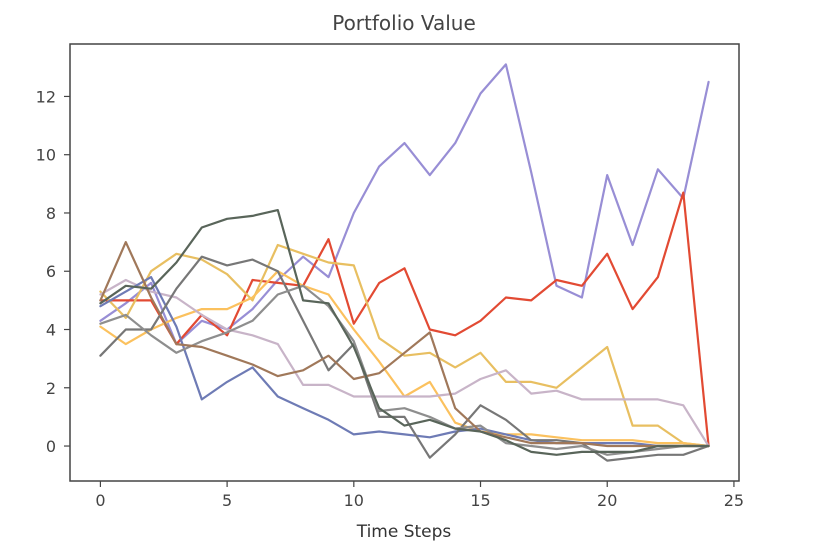  I want to click on y-tick-label: 12, so click(46, 96).